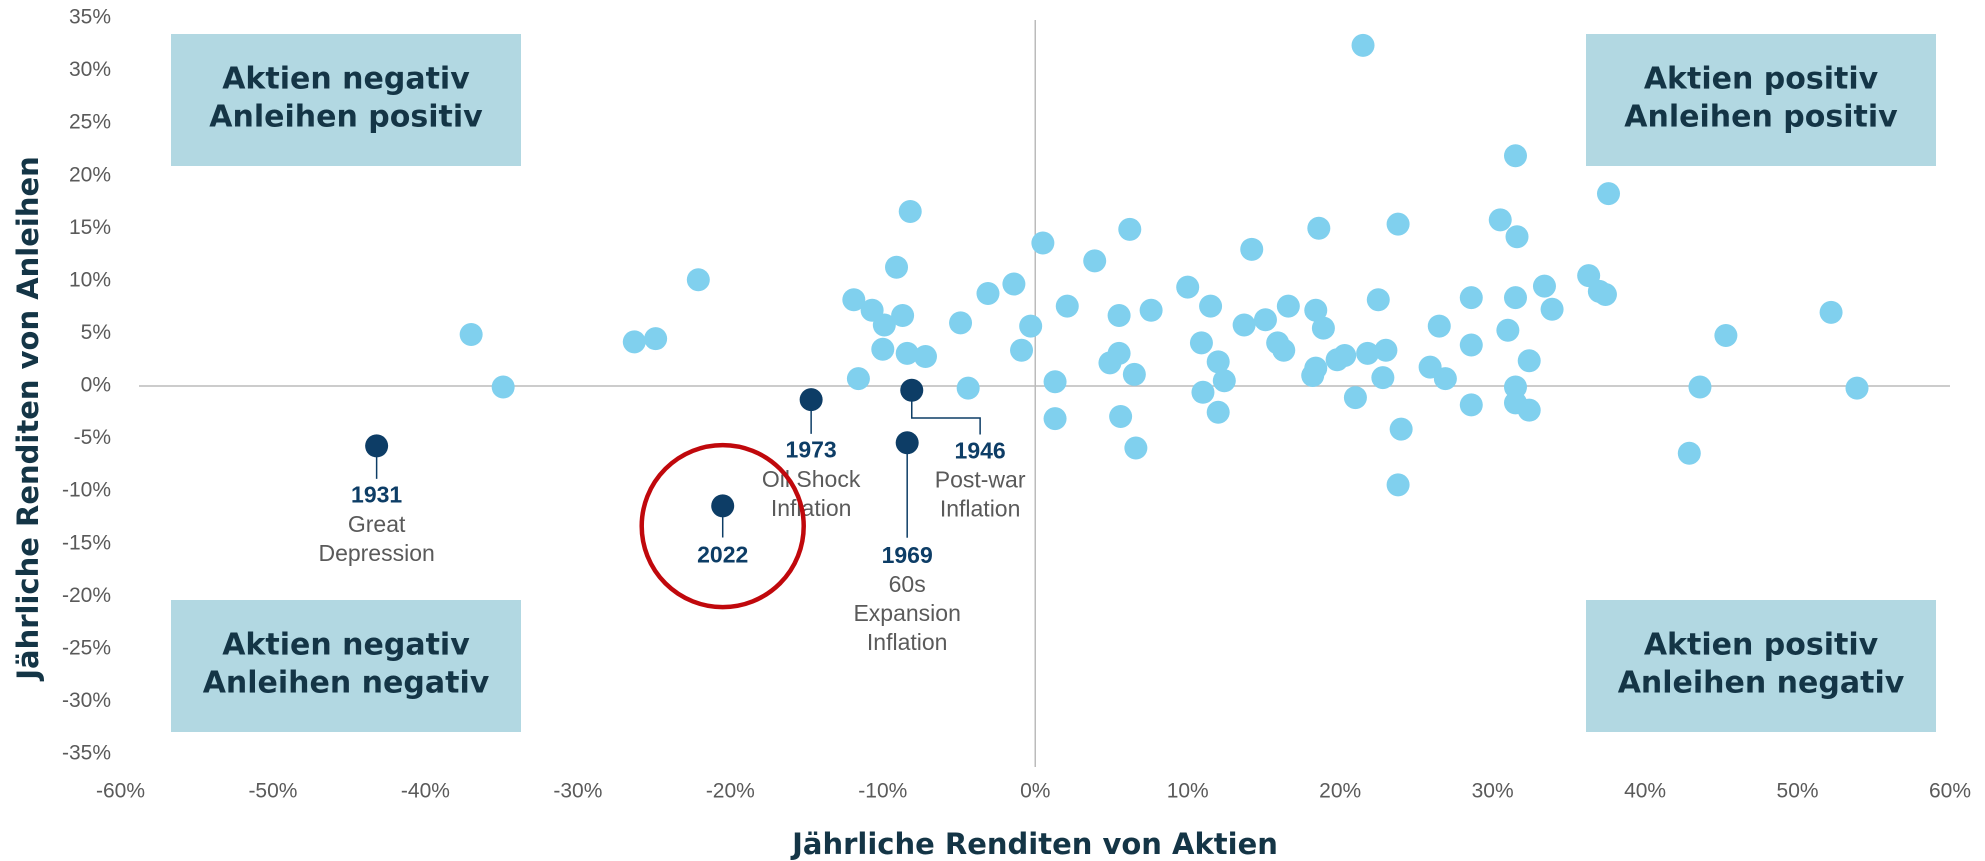 This screenshot has width=1985, height=861. I want to click on x-tick-label: 50%, so click(1798, 791).